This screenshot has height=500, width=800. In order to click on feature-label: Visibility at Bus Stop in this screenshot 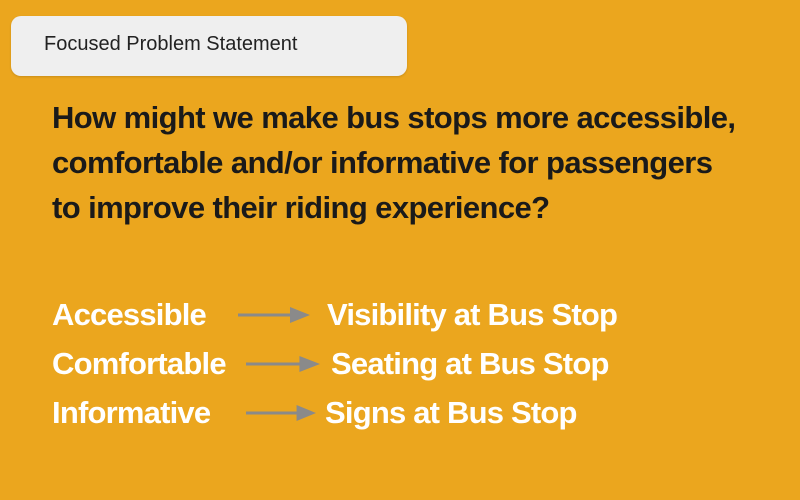, I will do `click(472, 314)`.